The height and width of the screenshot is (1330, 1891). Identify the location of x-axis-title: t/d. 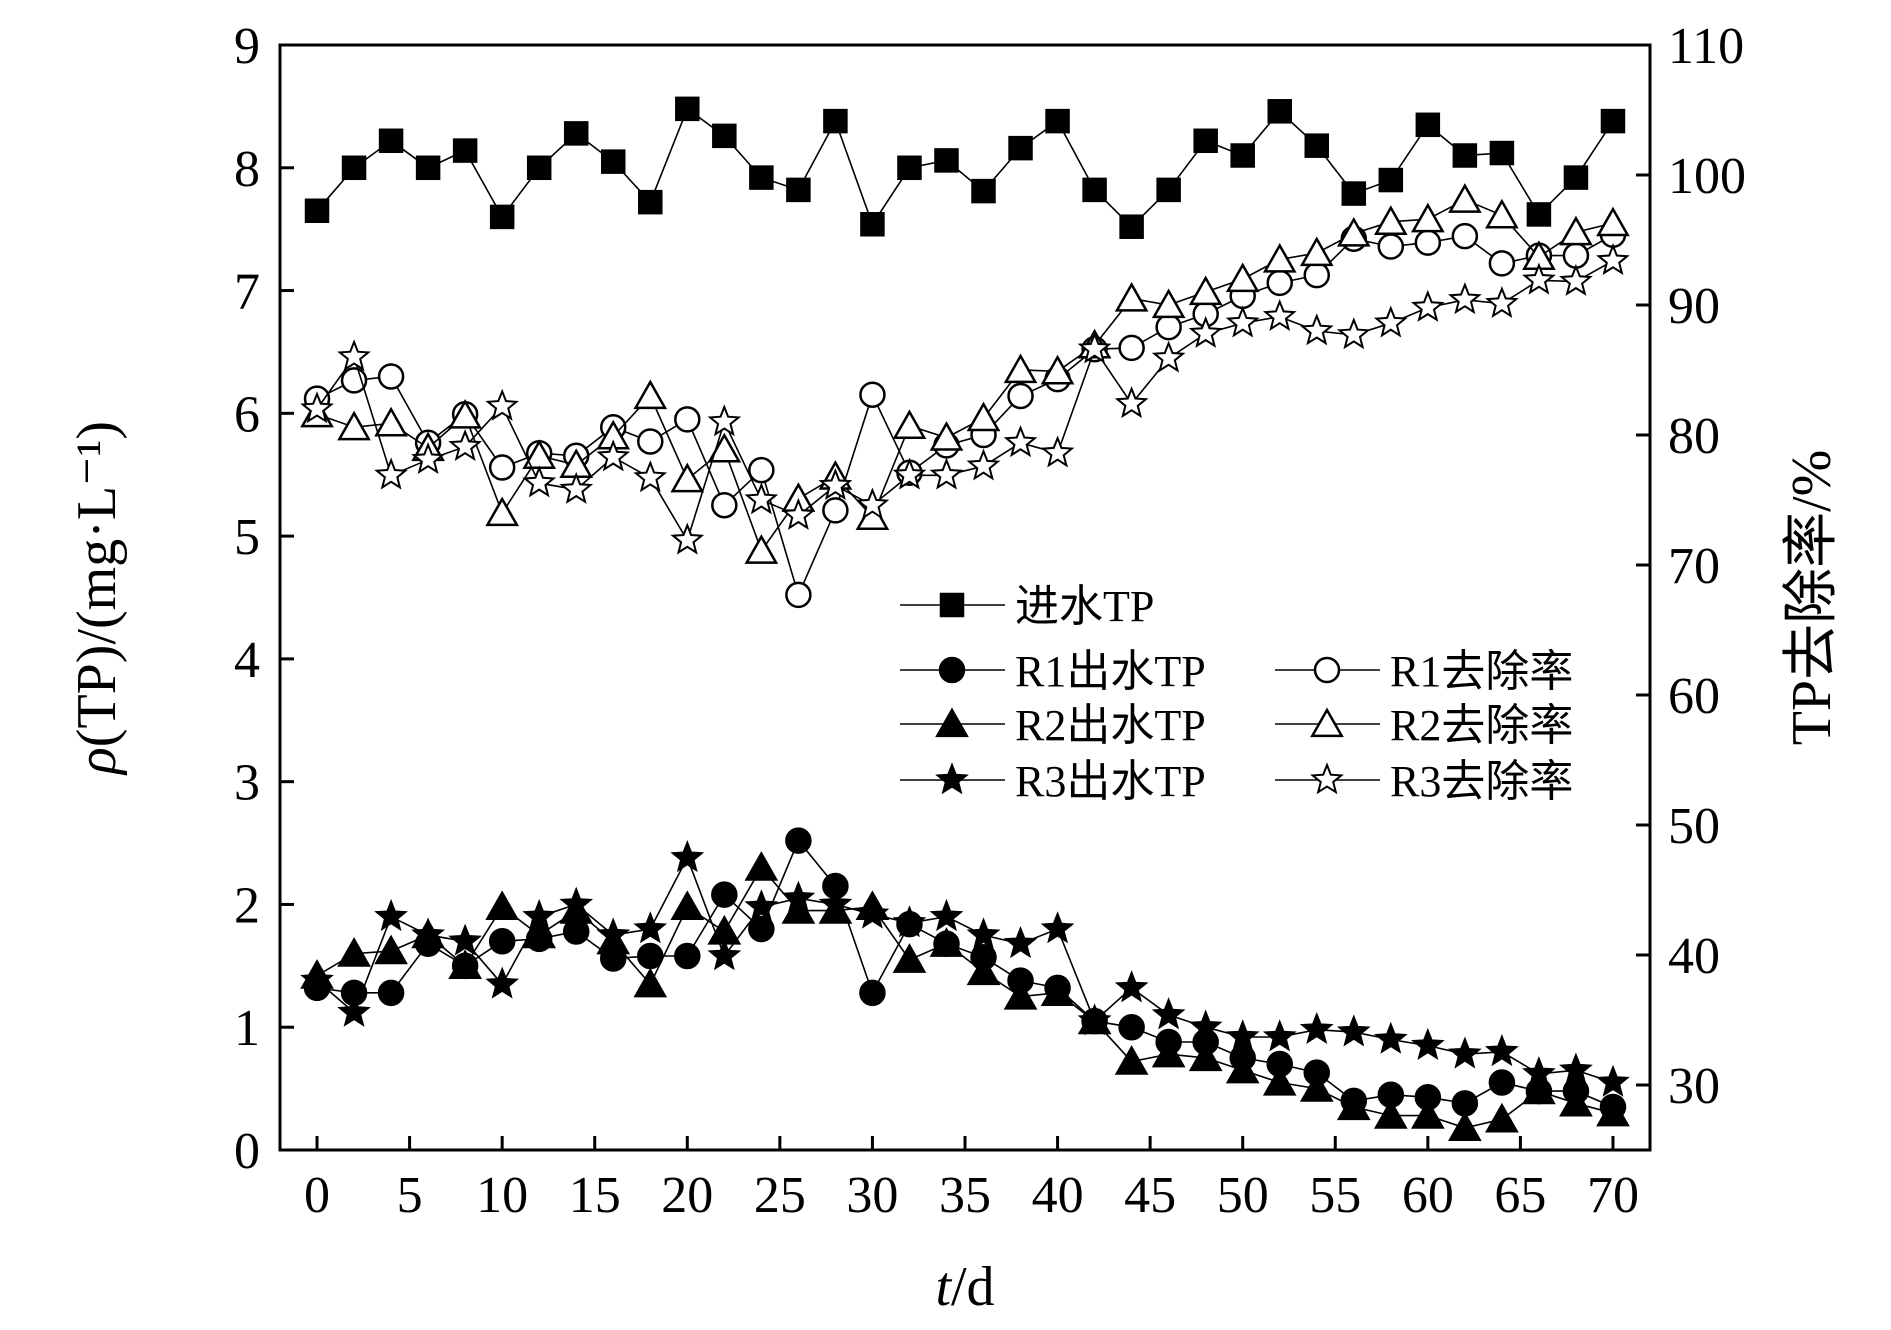
(964, 1287).